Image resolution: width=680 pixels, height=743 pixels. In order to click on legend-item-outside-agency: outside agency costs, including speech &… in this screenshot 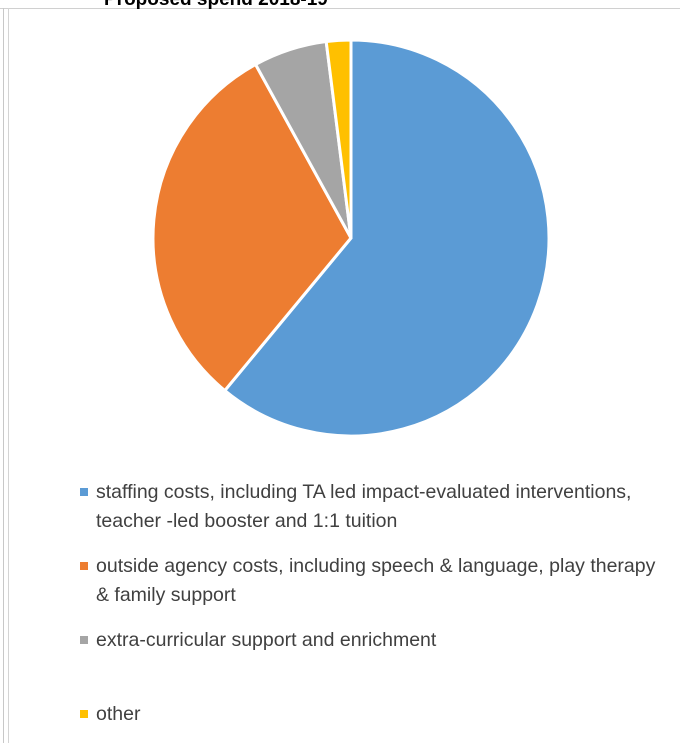, I will do `click(370, 581)`.